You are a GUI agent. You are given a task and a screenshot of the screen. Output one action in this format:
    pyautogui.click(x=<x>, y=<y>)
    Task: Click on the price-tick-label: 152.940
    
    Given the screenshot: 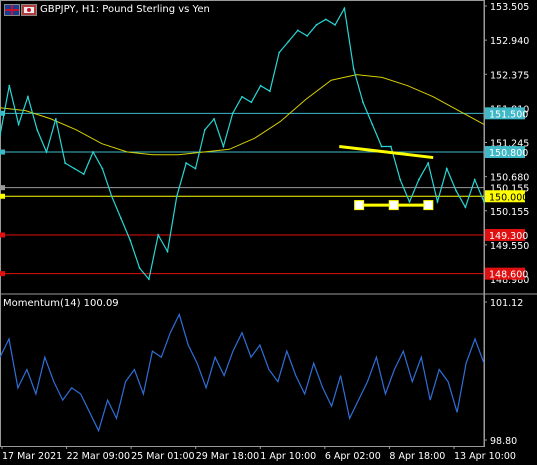 What is the action you would take?
    pyautogui.click(x=509, y=41)
    